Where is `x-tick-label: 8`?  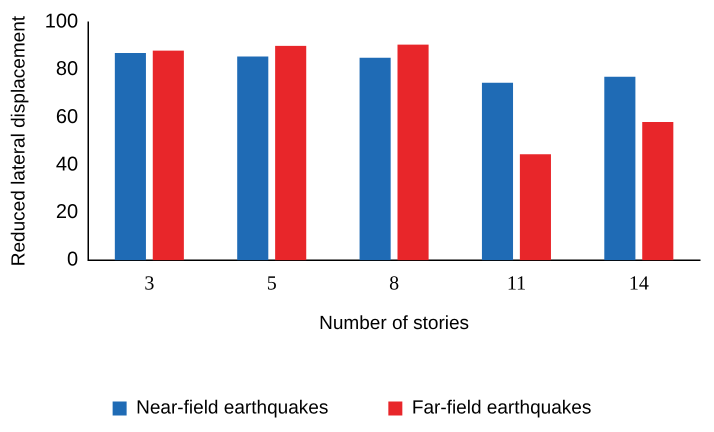 x-tick-label: 8 is located at coordinates (394, 283).